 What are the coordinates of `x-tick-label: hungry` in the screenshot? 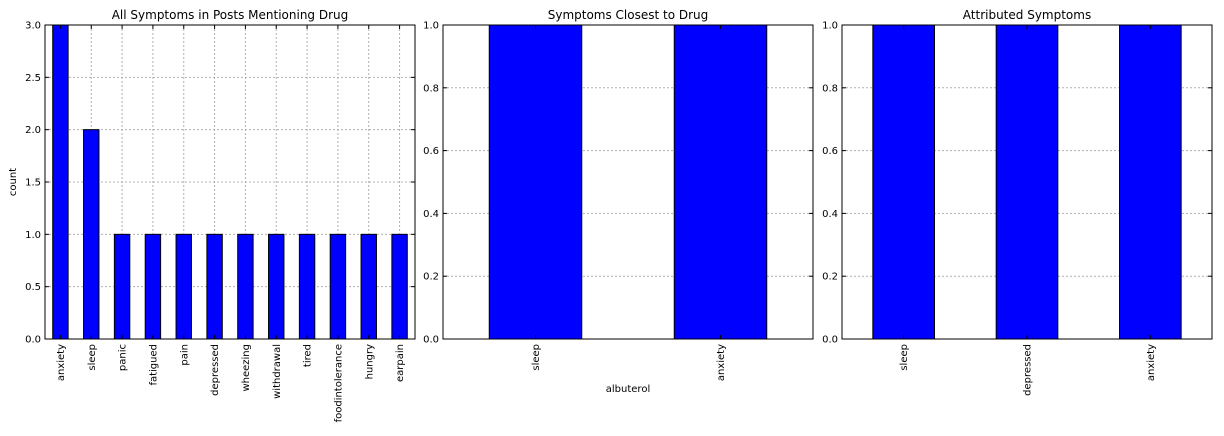 It's located at (369, 361).